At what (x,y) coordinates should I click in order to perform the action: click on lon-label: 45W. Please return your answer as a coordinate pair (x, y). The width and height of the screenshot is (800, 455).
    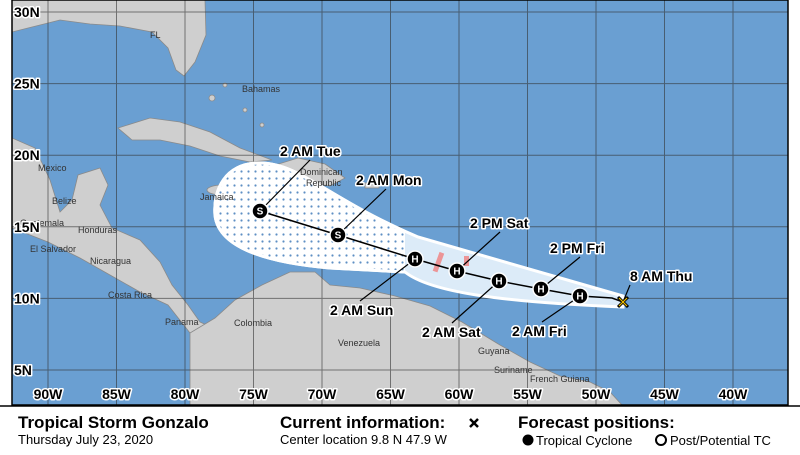
    Looking at the image, I should click on (665, 394).